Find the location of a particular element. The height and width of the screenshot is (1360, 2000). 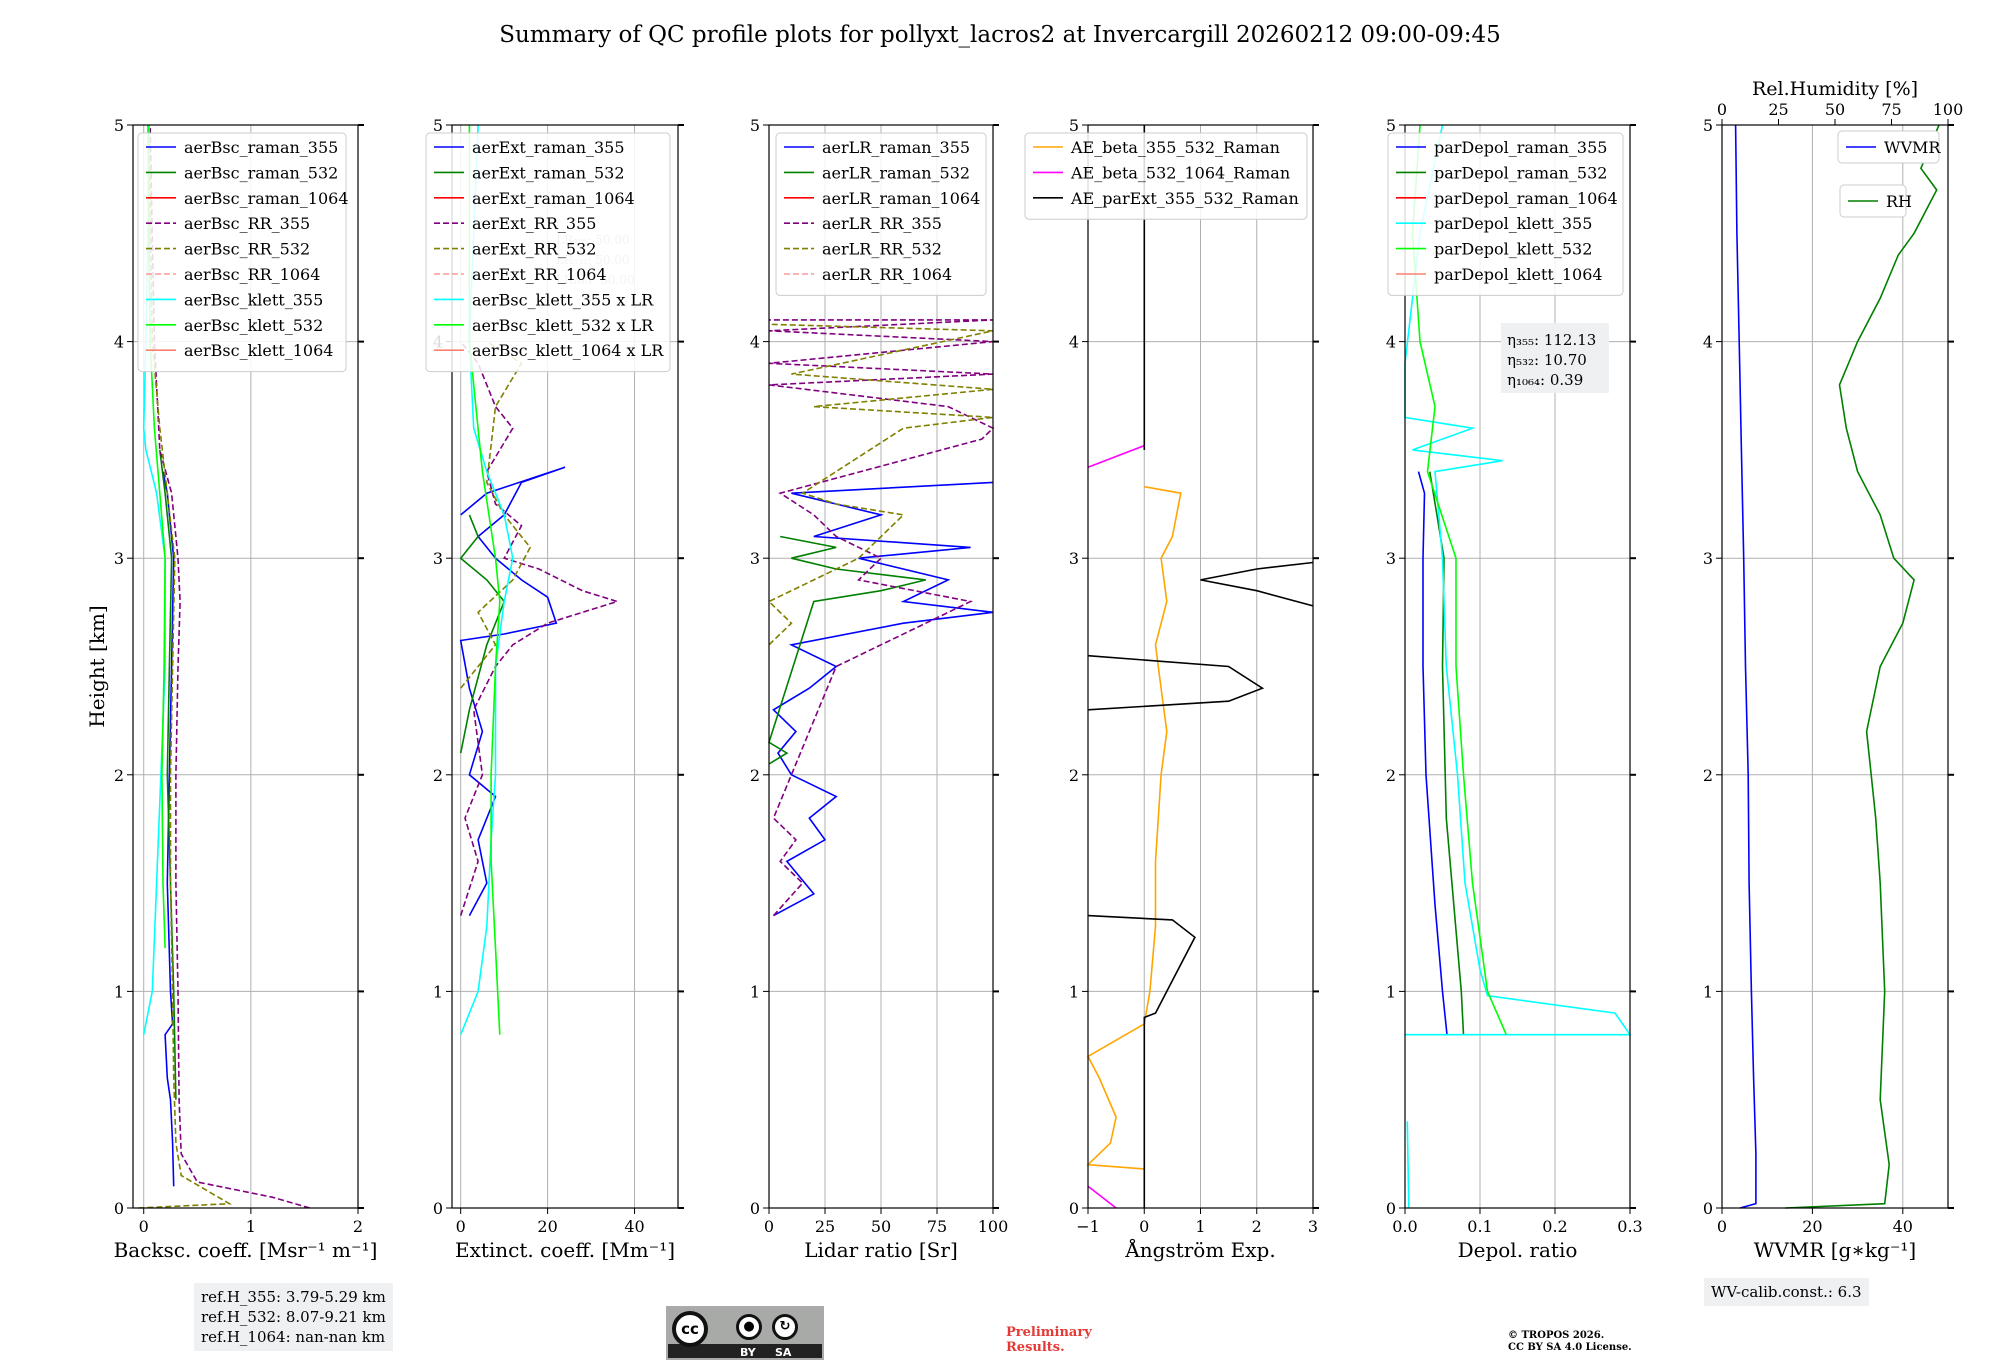

annotation-box is located at coordinates (1555, 358).